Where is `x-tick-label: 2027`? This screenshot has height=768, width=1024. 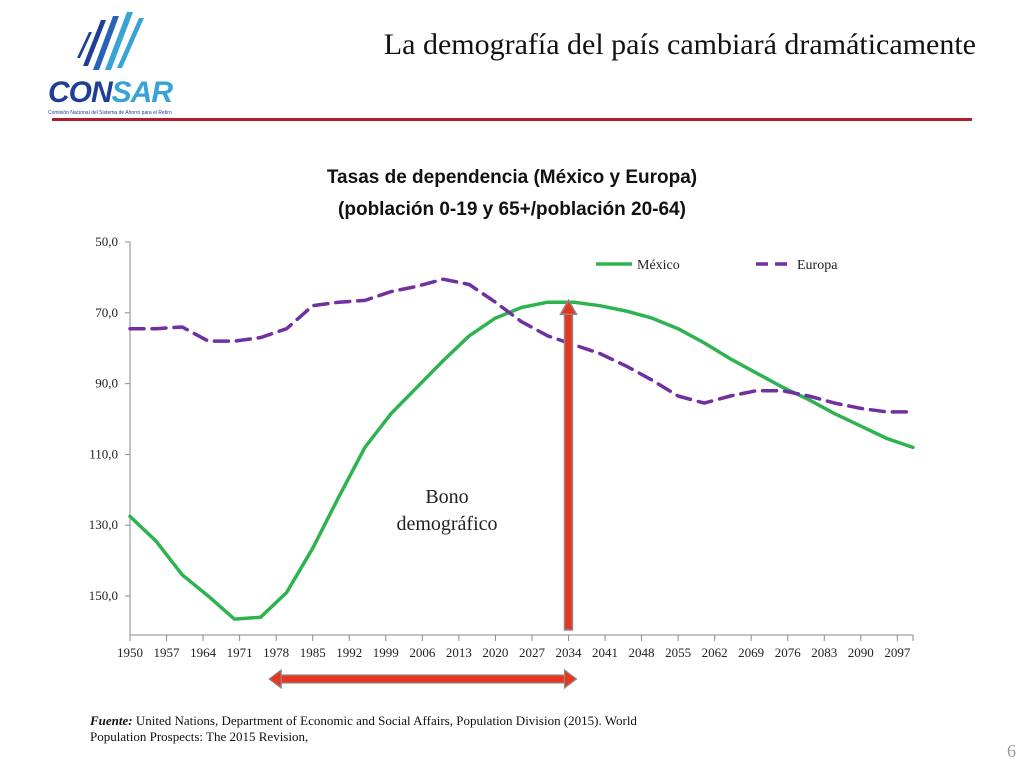 x-tick-label: 2027 is located at coordinates (532, 652).